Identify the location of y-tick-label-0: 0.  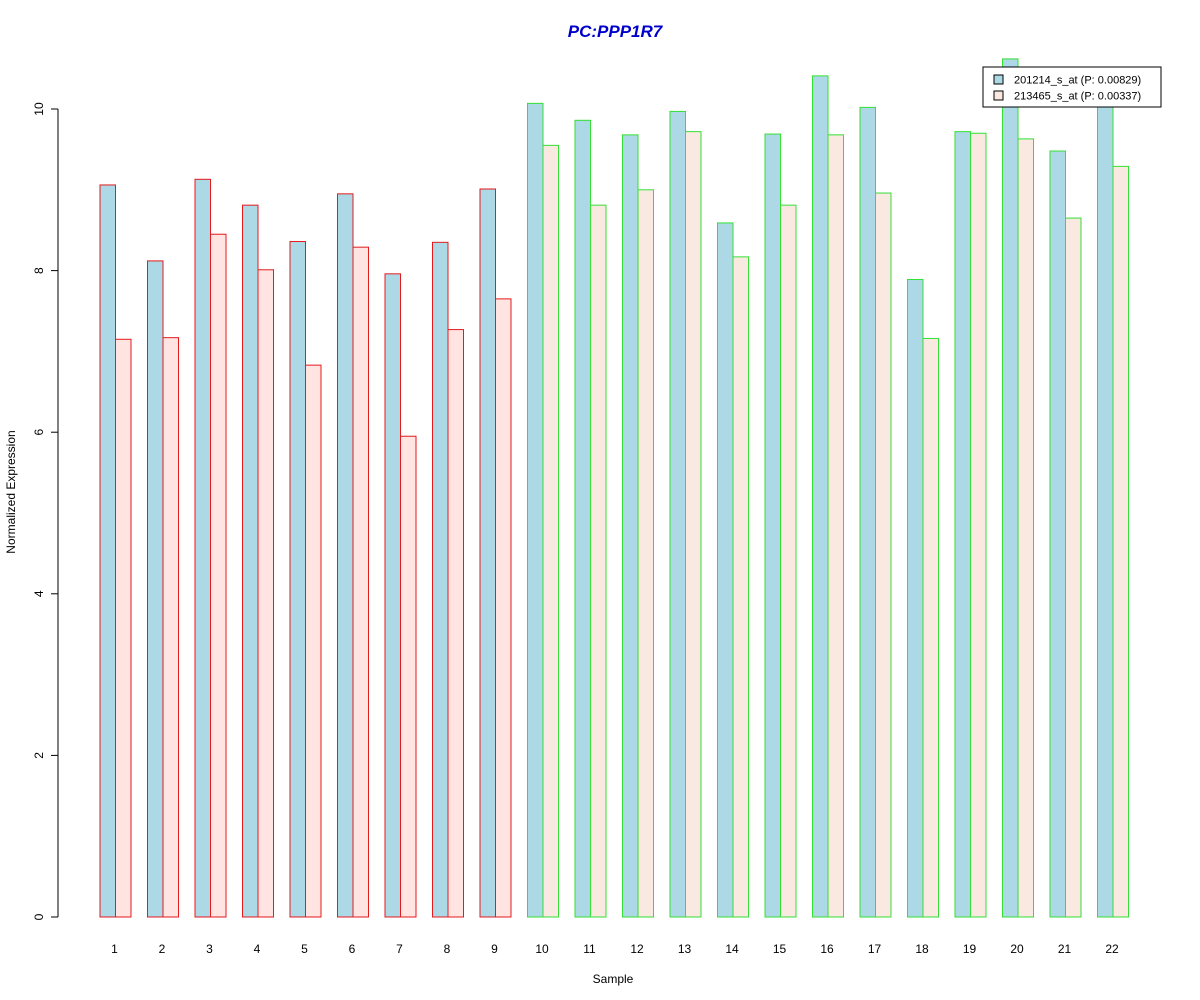
(39, 916).